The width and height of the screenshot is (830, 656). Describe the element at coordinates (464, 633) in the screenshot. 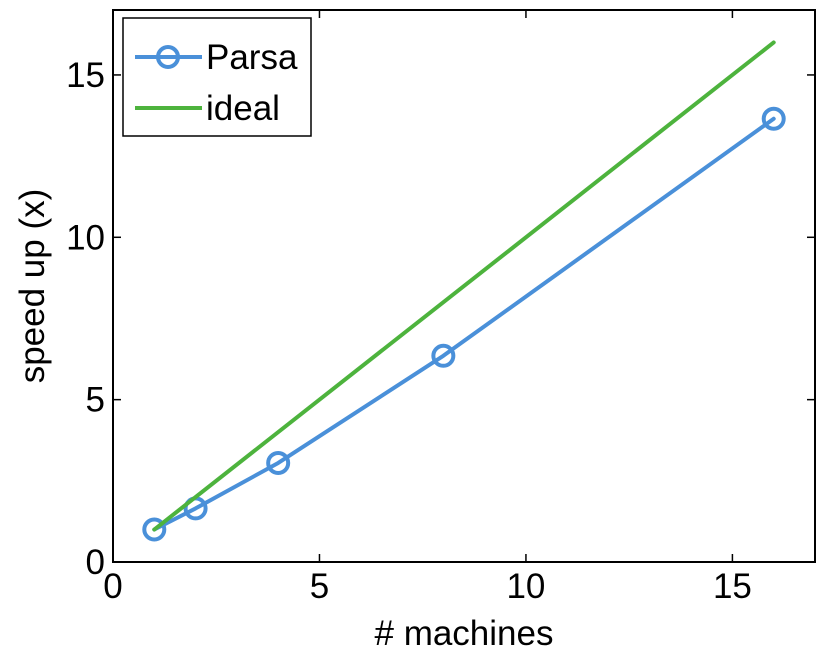

I see `x-axis-title: # machines` at that location.